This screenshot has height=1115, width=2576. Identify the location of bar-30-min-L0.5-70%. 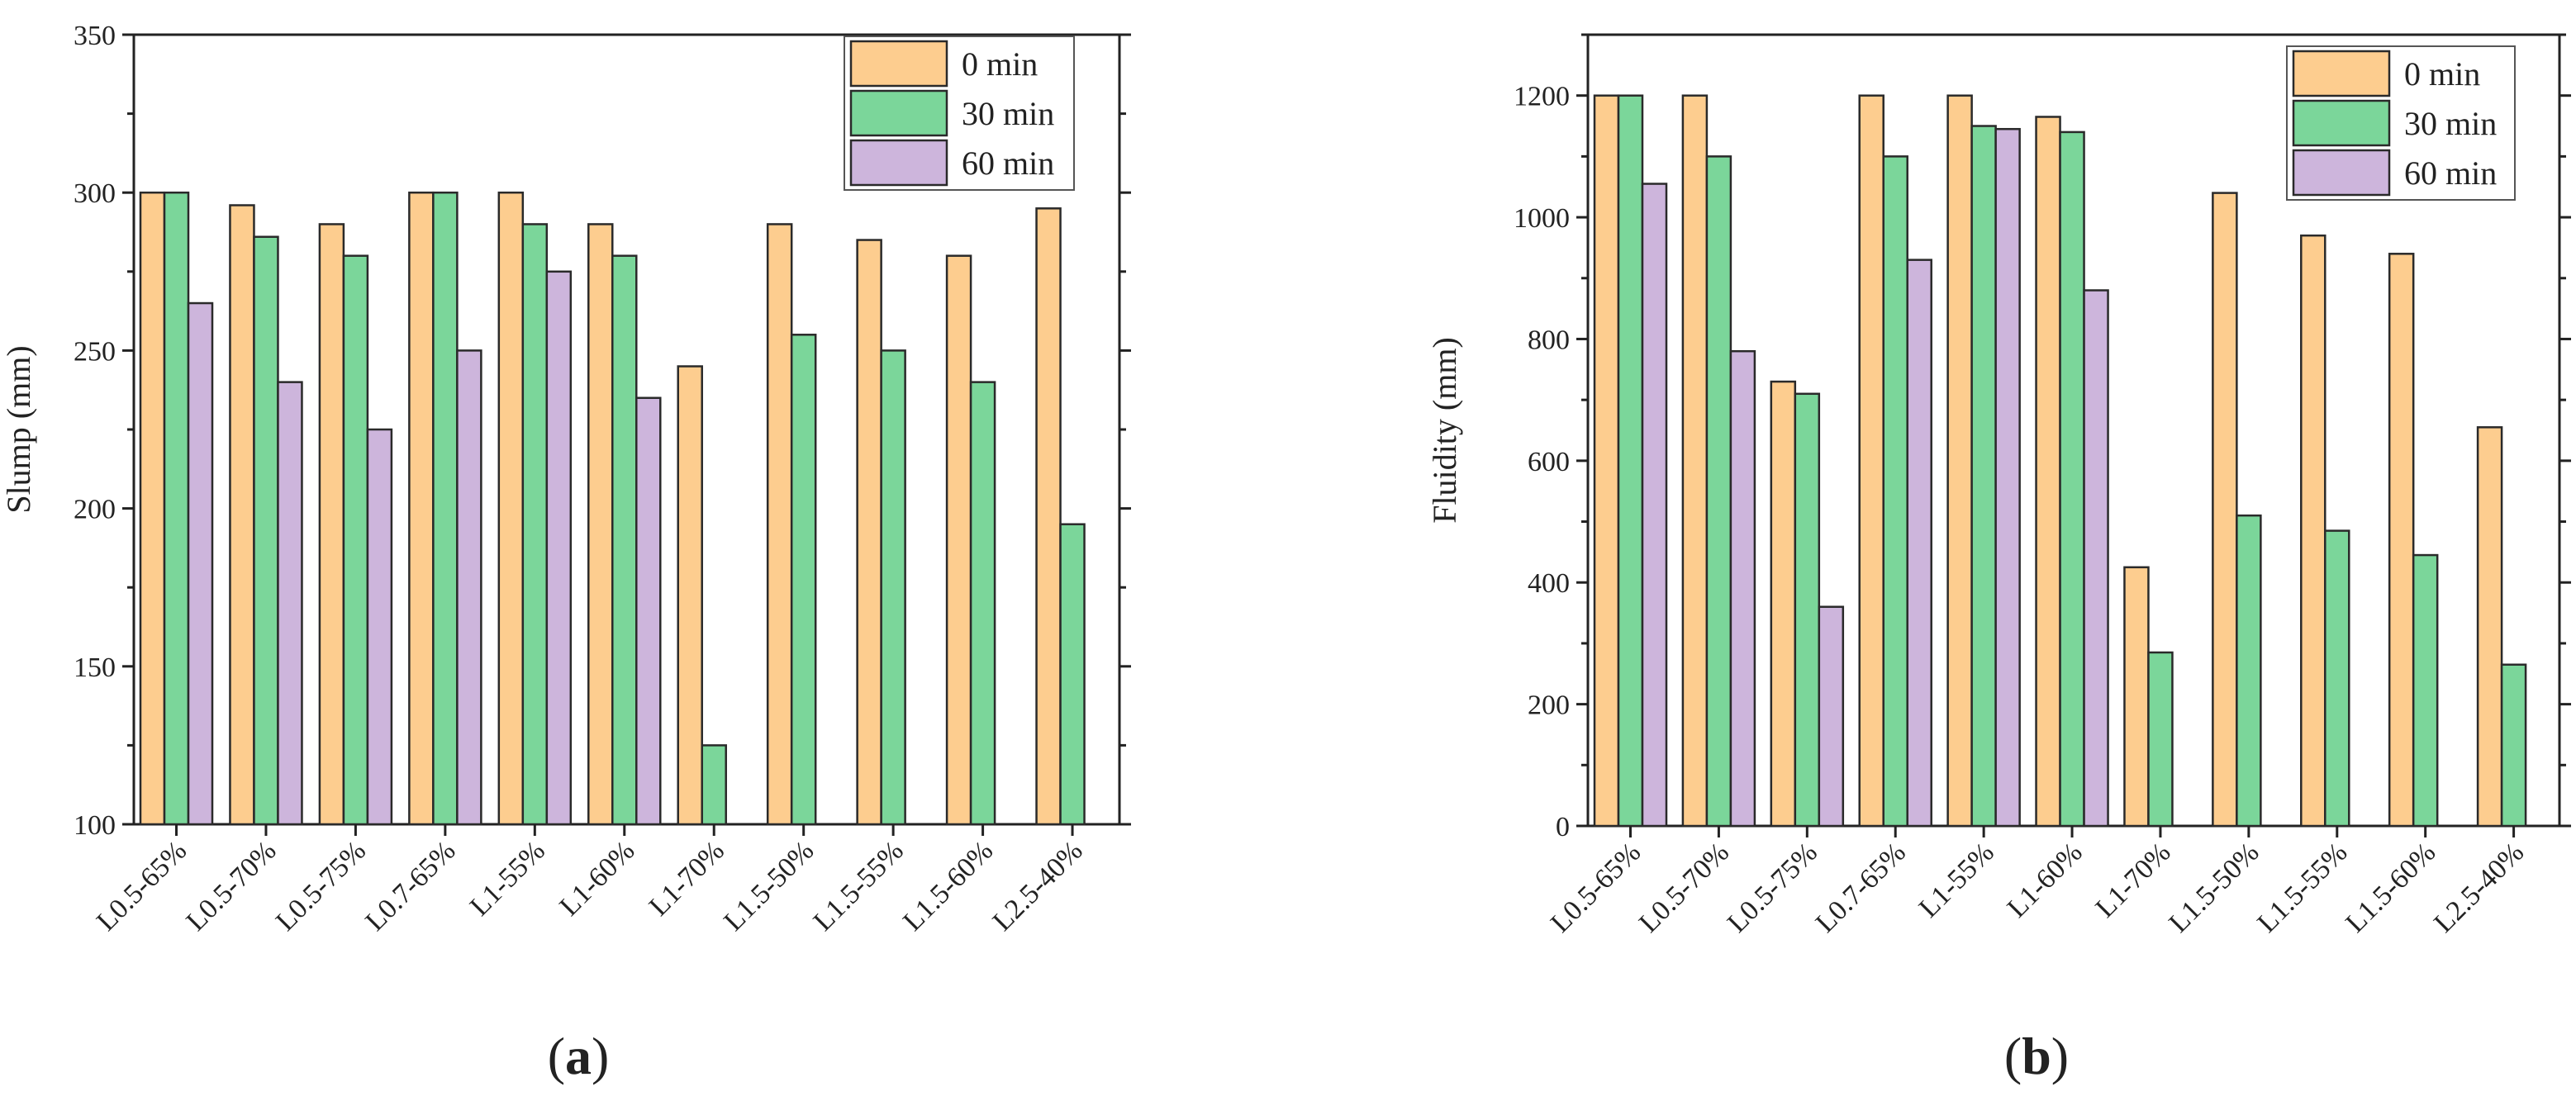
(266, 530).